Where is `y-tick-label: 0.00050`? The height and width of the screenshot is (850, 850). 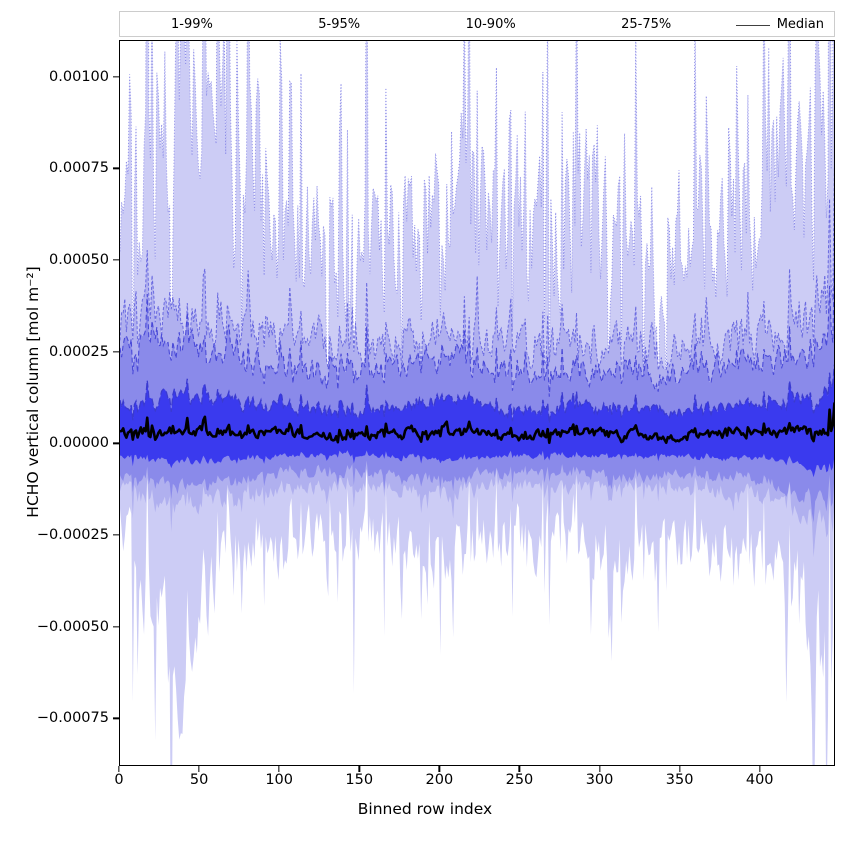
y-tick-label: 0.00050 is located at coordinates (79, 260).